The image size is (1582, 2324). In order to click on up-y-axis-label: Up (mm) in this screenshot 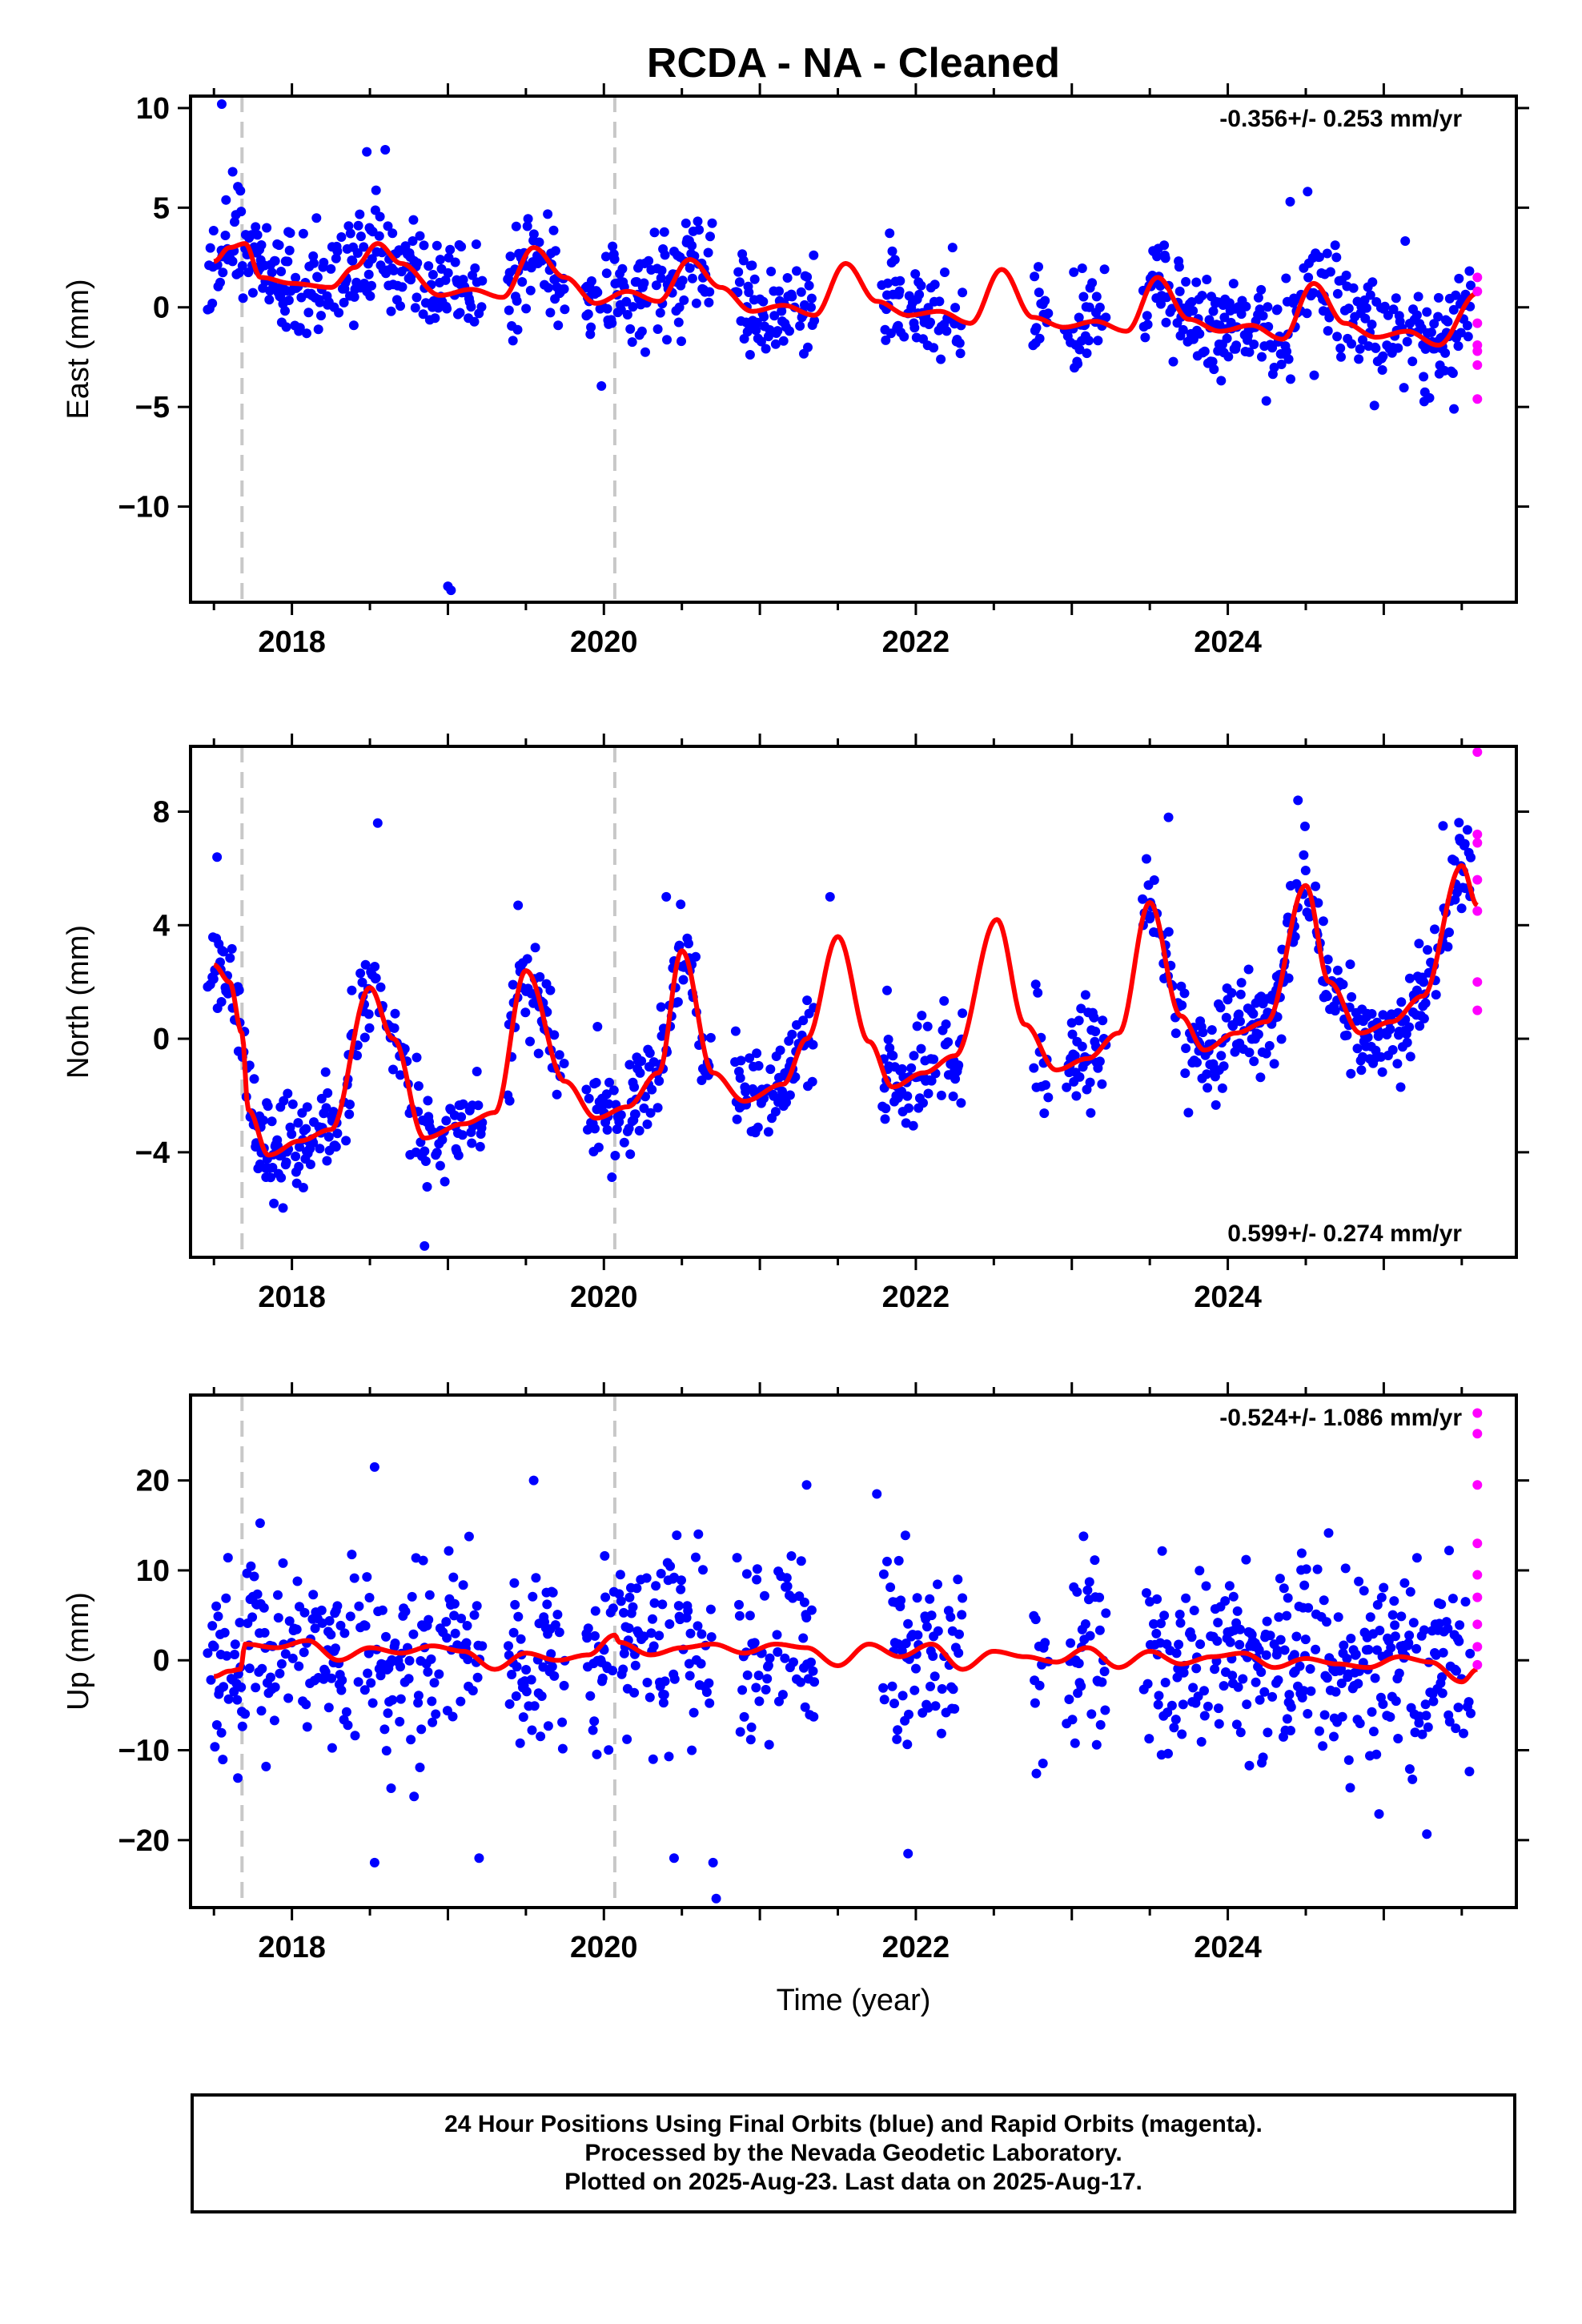, I will do `click(79, 1651)`.